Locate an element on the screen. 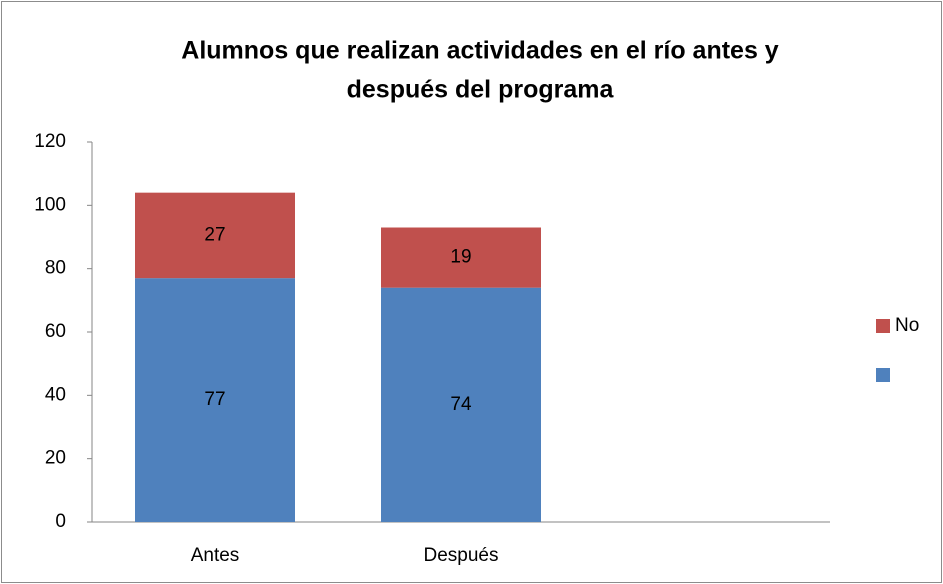 The width and height of the screenshot is (943, 584). x-tick-label: Antes is located at coordinates (215, 555).